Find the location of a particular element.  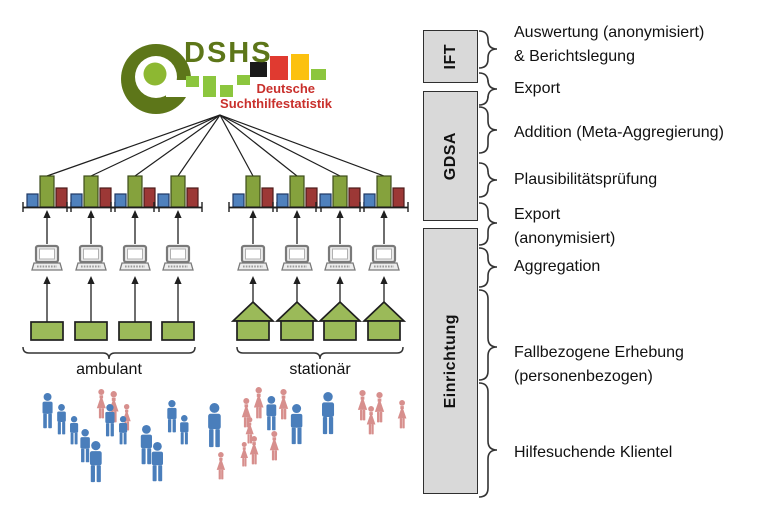

org-box-einrichtung: Einrichtung is located at coordinates (450, 361).